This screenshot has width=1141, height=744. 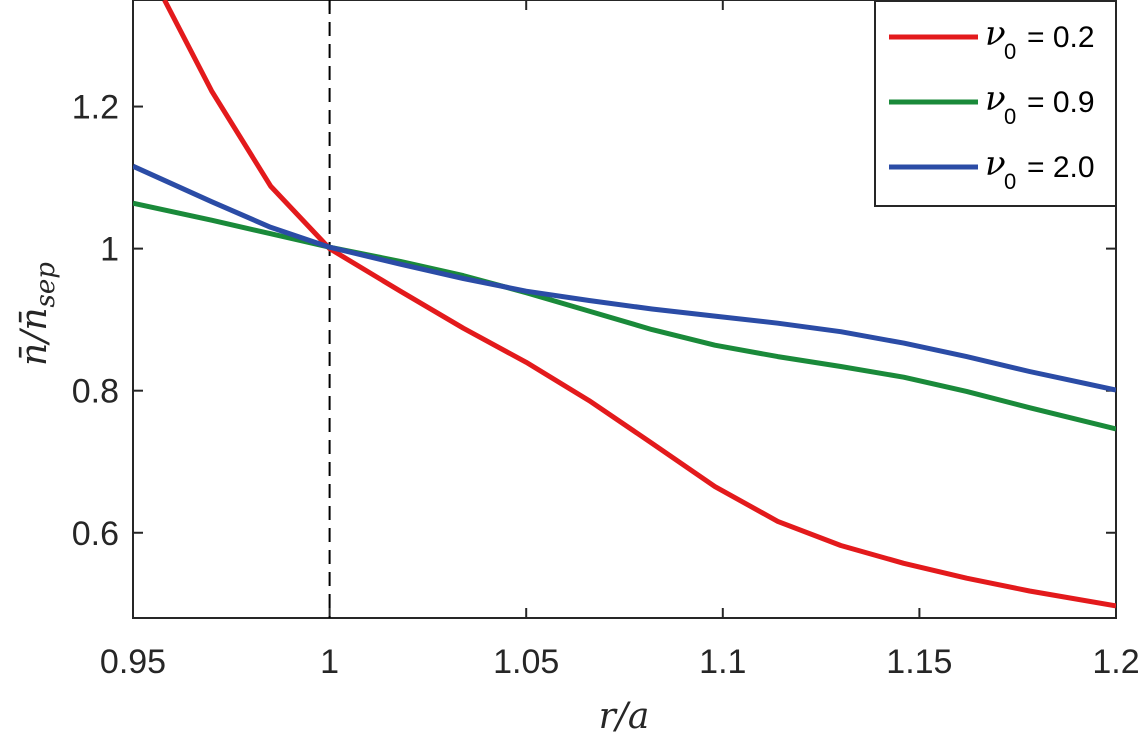 What do you see at coordinates (95, 534) in the screenshot?
I see `y-tick-label: 0.6` at bounding box center [95, 534].